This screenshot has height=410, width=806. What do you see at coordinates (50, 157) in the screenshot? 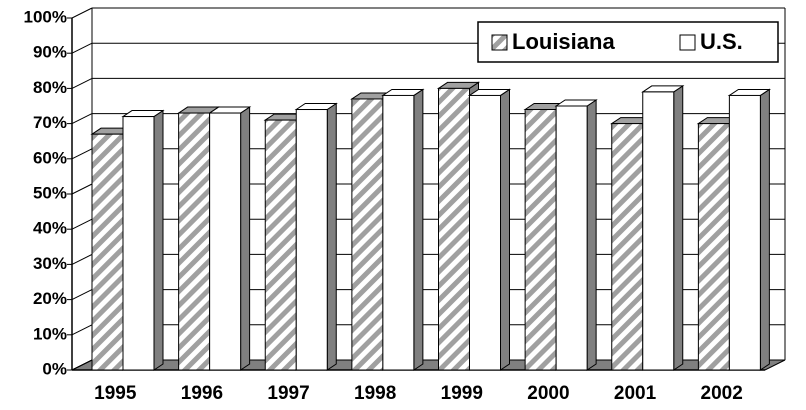
I see `y-tick-label: 60%` at bounding box center [50, 157].